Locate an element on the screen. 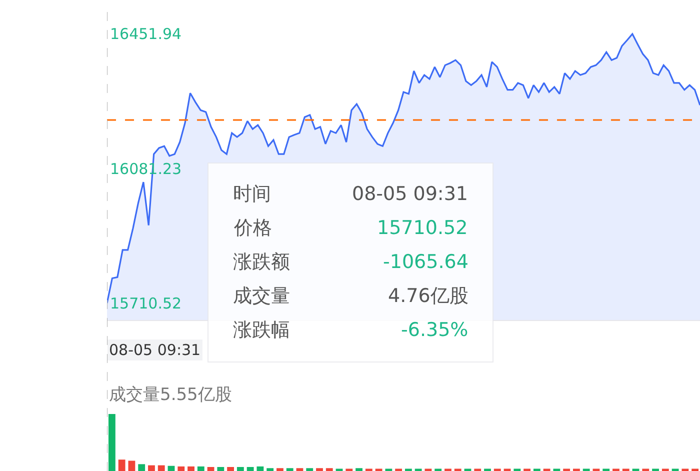 This screenshot has height=471, width=700. annotation: 价格 is located at coordinates (252, 228).